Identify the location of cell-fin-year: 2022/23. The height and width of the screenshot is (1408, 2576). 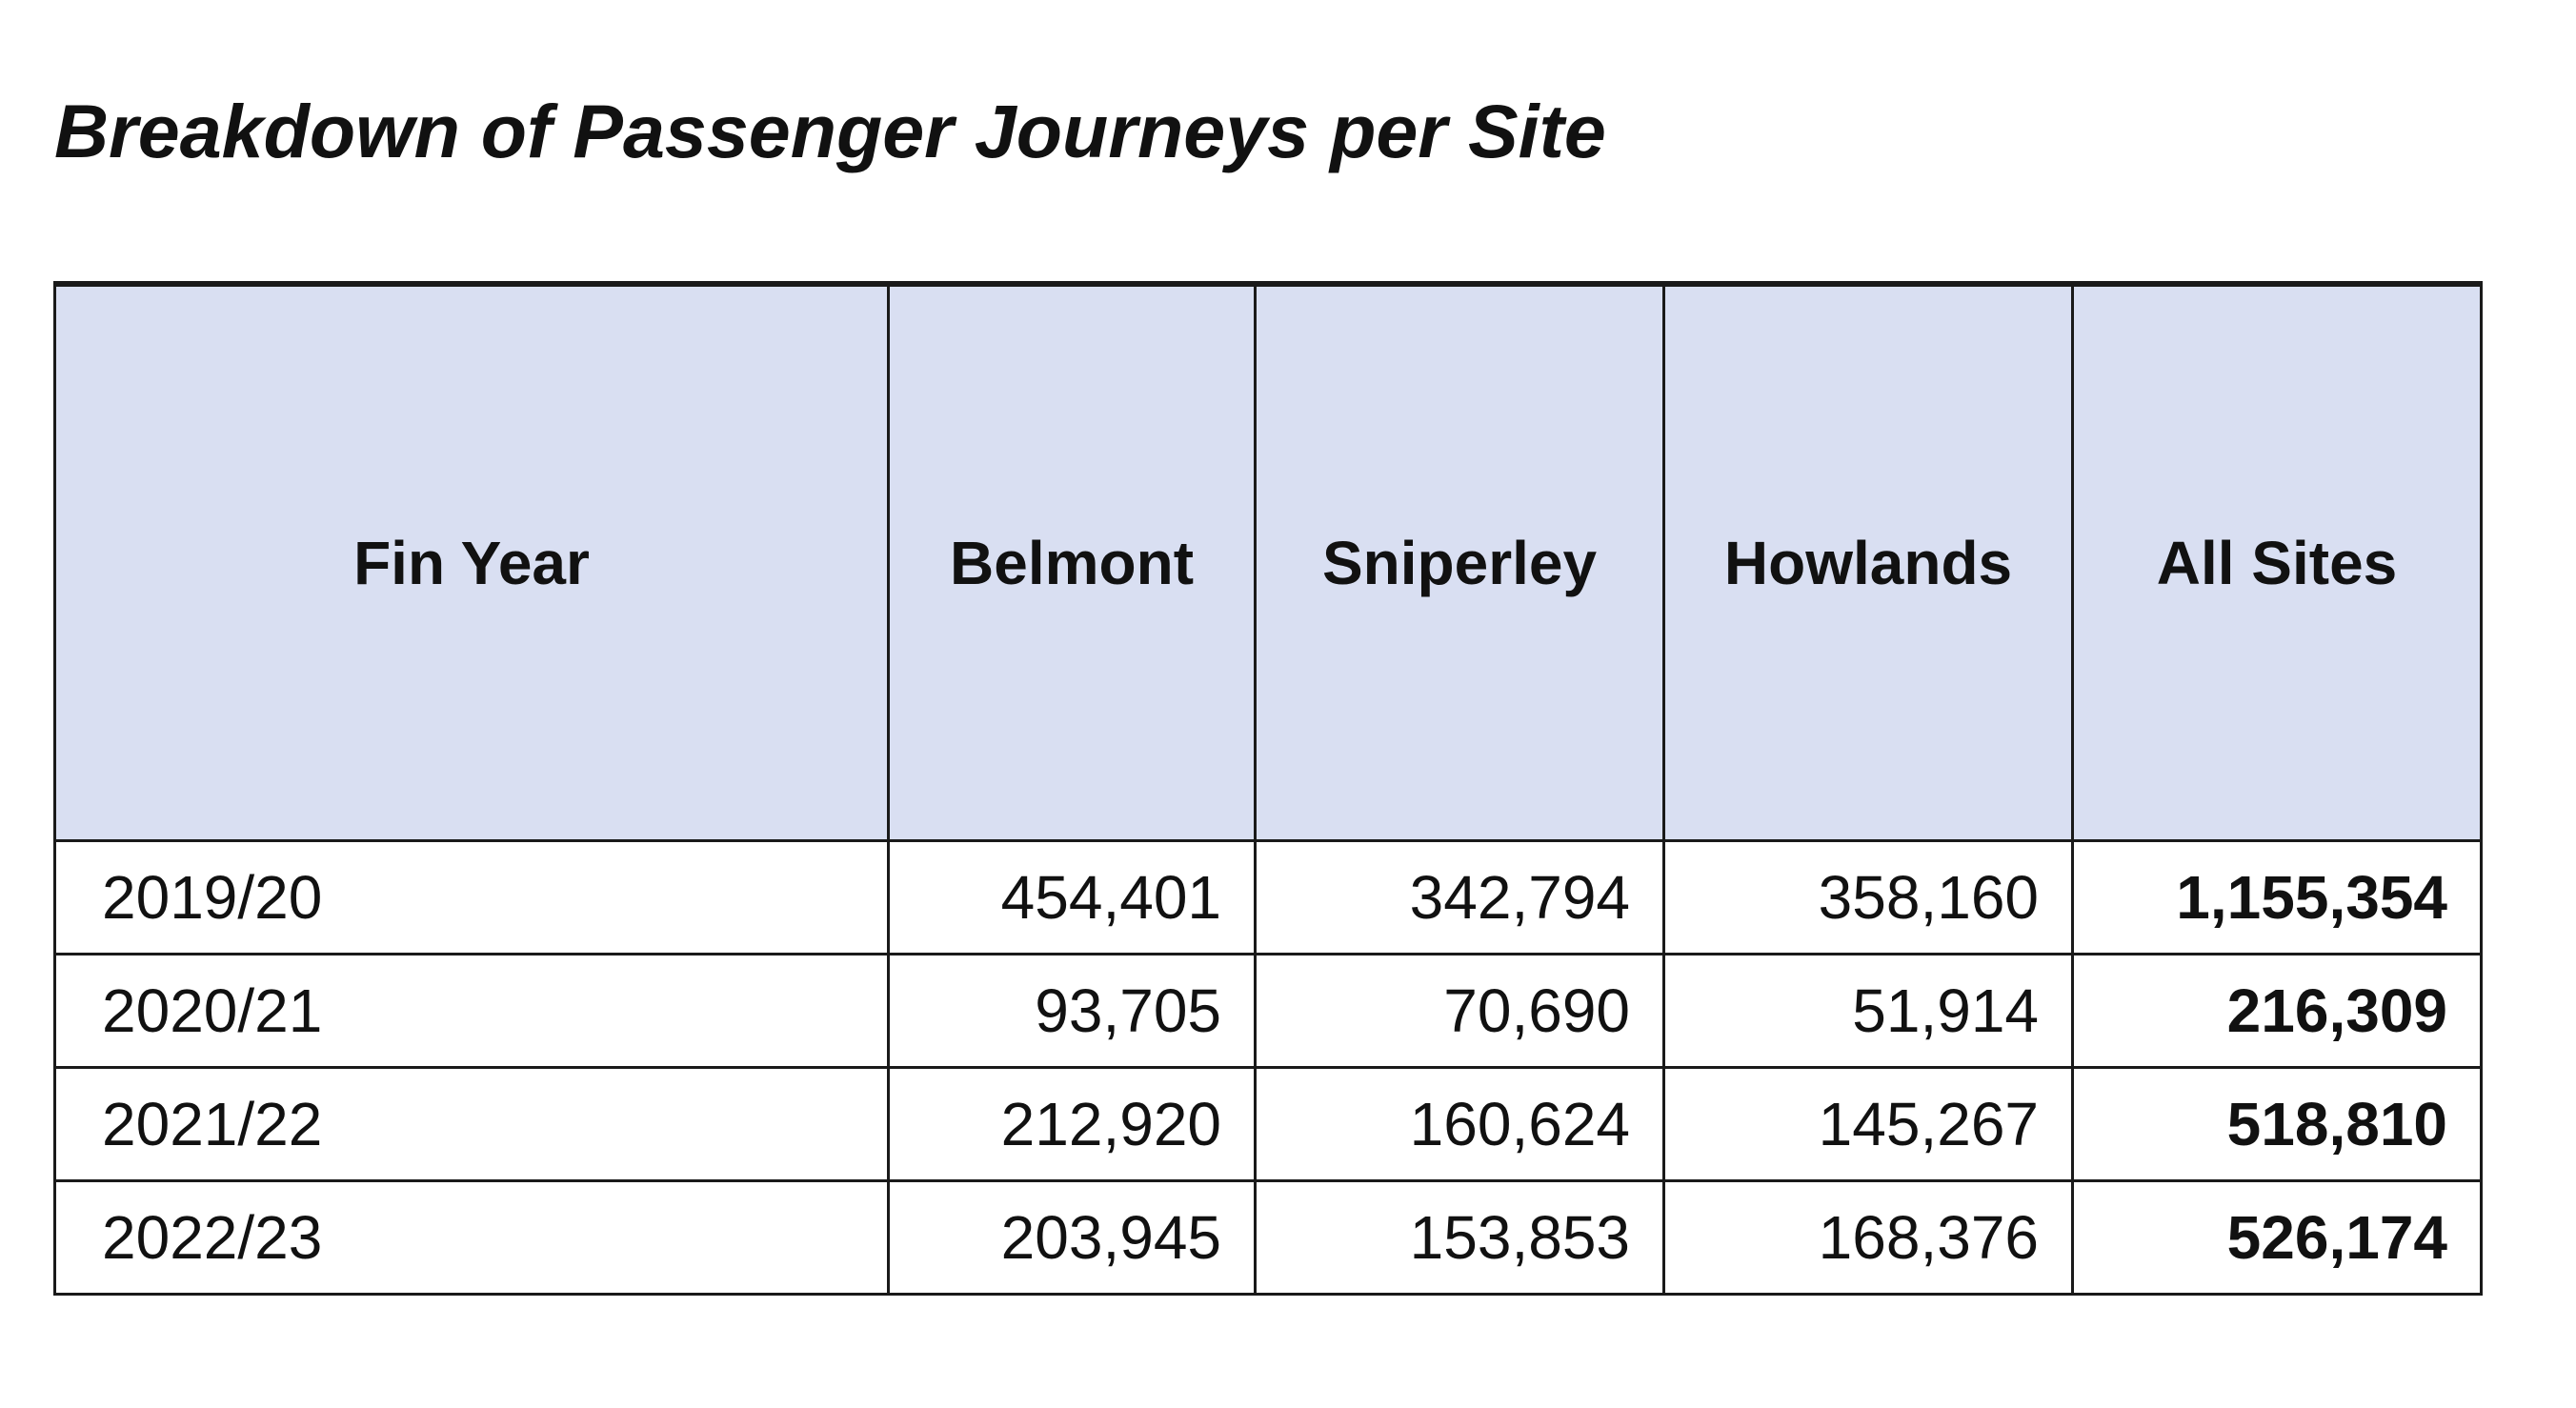
(471, 1237).